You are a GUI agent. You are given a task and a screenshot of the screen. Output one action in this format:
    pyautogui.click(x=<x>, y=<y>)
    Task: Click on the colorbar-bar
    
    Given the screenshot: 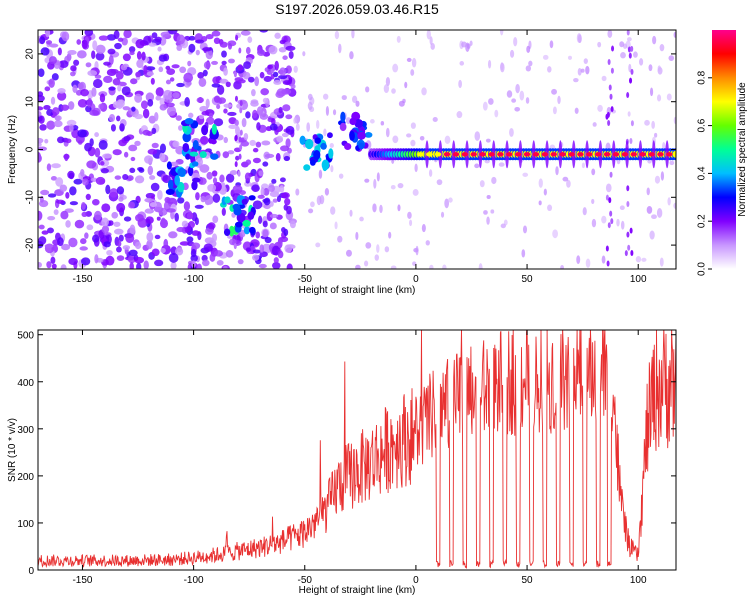 What is the action you would take?
    pyautogui.click(x=724, y=149)
    